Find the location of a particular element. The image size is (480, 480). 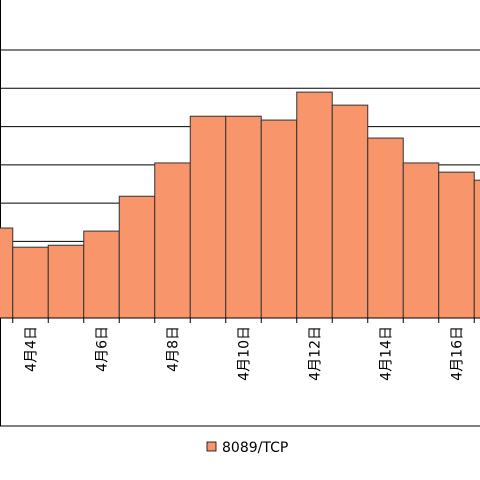

x-tick-label: 4月16日 is located at coordinates (458, 353).